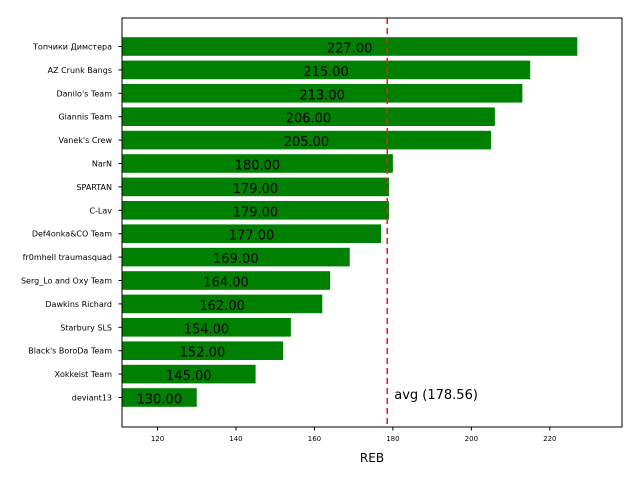 The width and height of the screenshot is (640, 480). What do you see at coordinates (549, 439) in the screenshot?
I see `x-tick-label-5: 220` at bounding box center [549, 439].